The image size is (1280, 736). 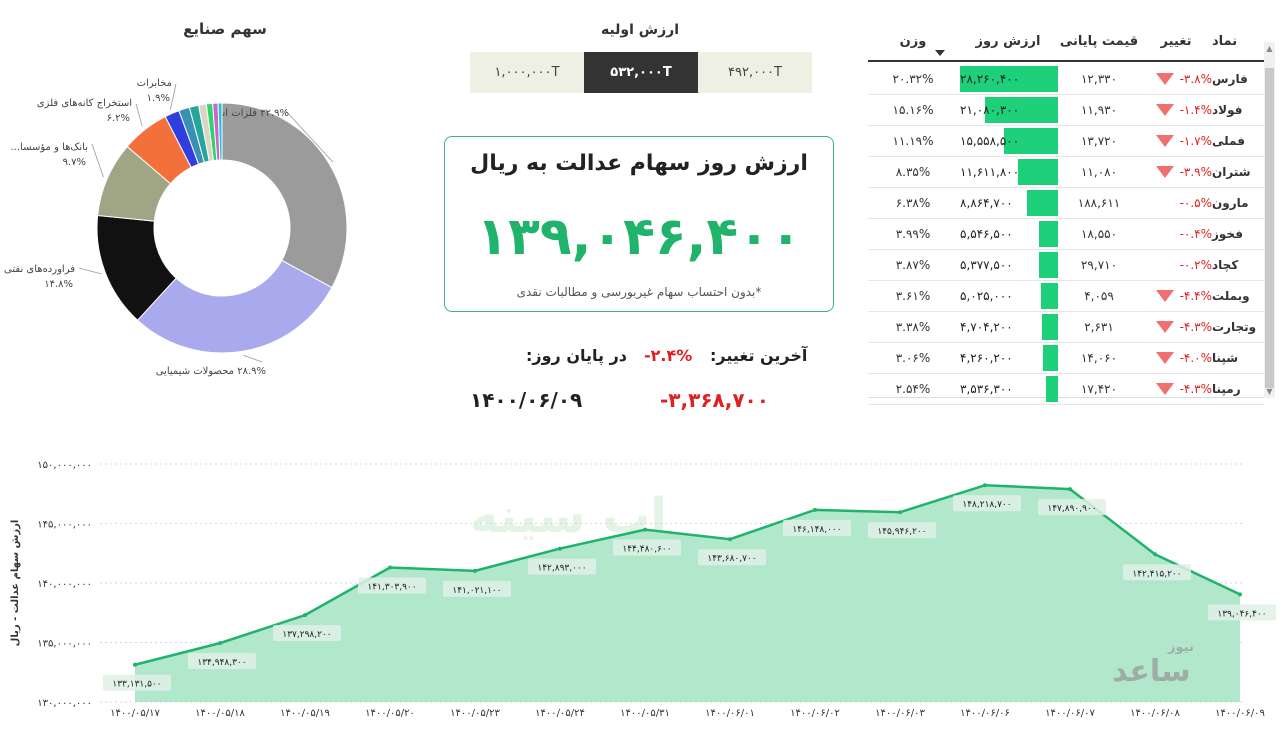 I want to click on header-change: تغییر, so click(x=1176, y=41).